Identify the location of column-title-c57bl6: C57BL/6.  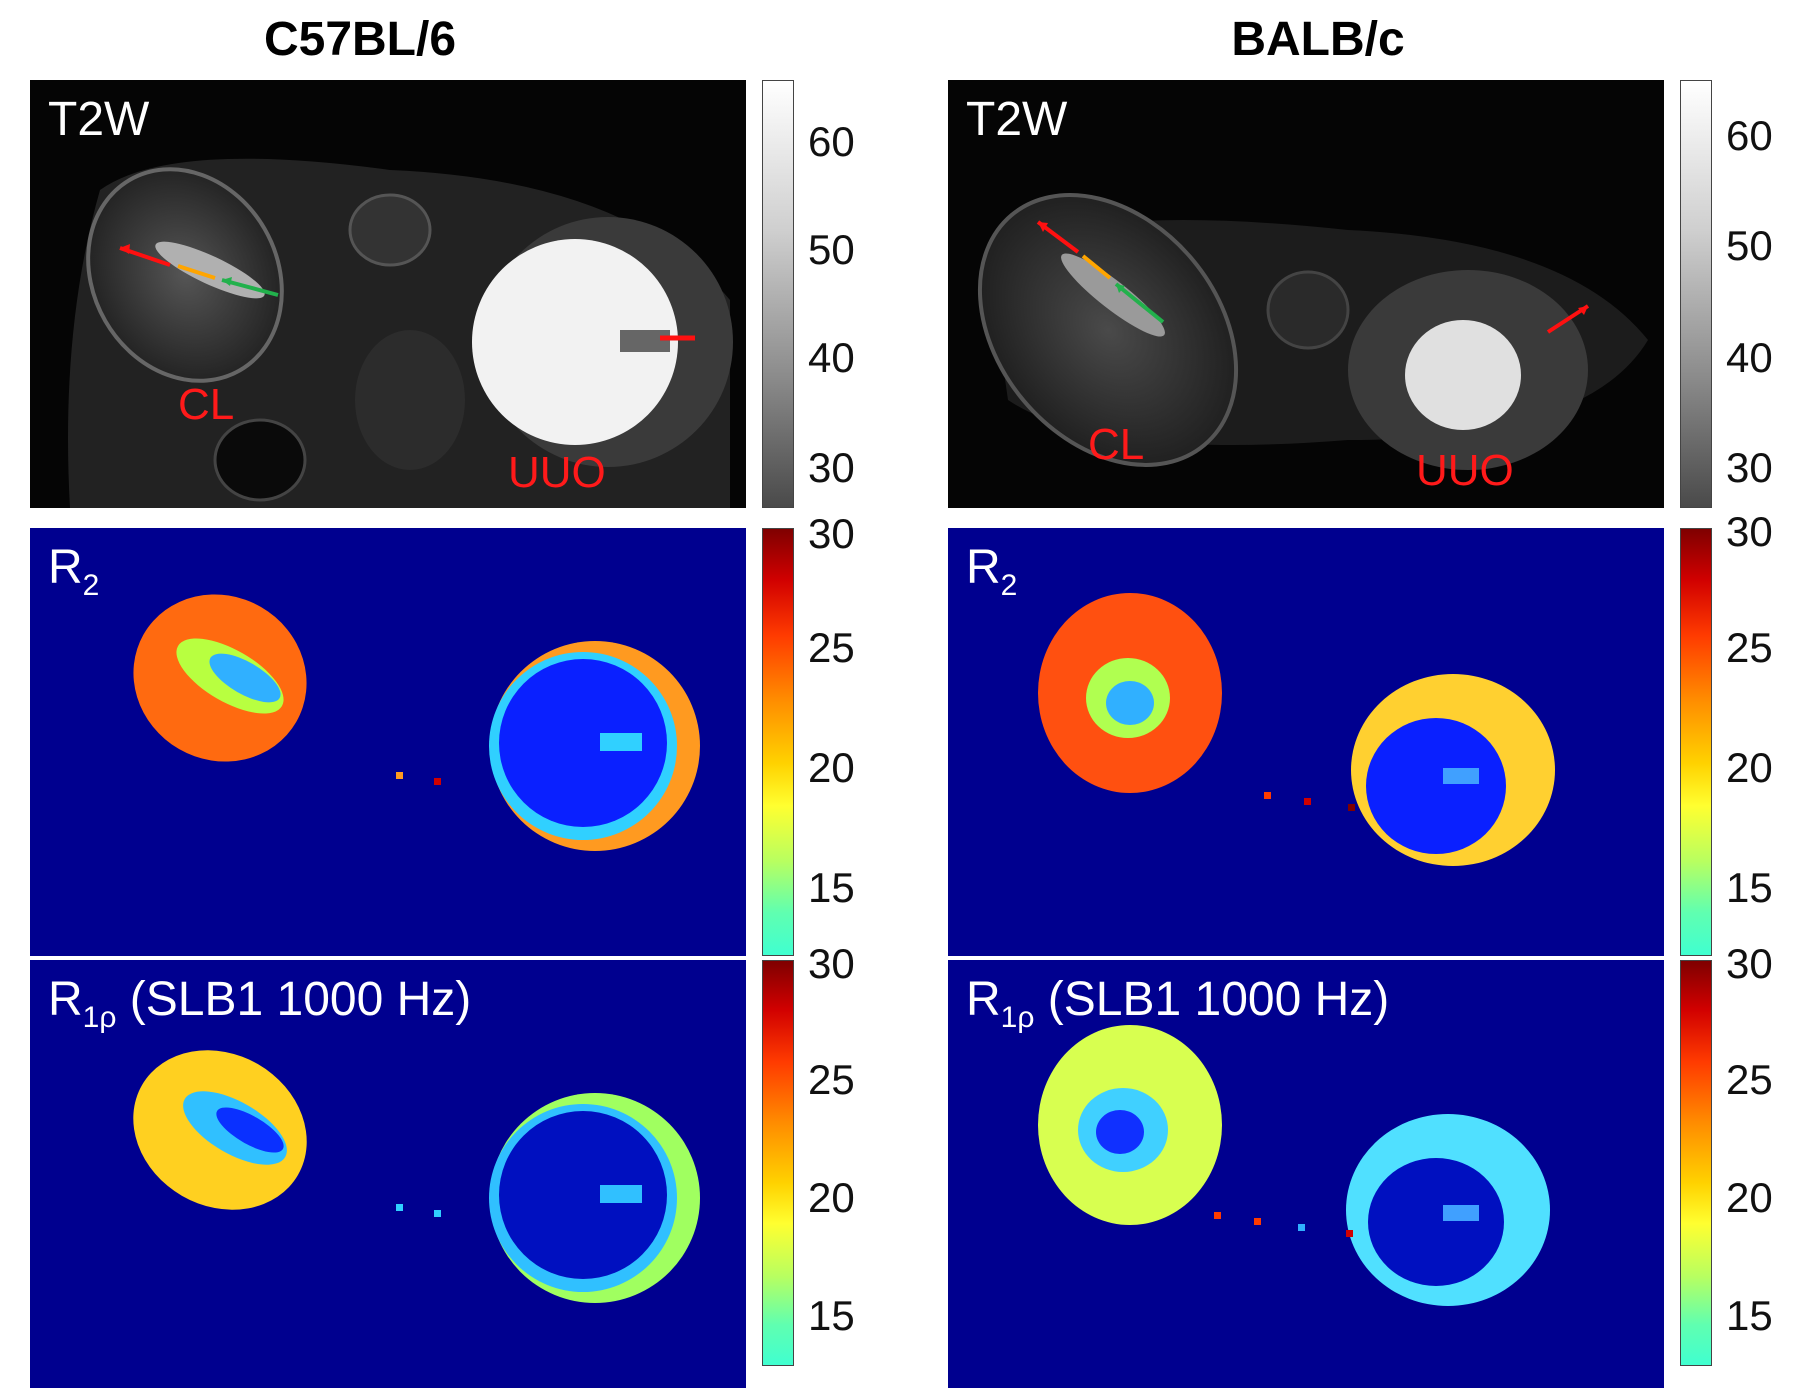
(360, 39).